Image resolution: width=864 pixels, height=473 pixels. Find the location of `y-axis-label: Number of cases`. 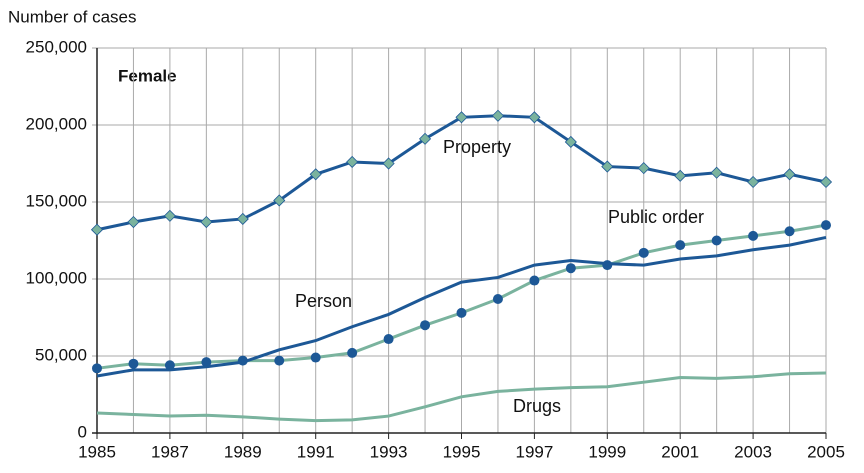

y-axis-label: Number of cases is located at coordinates (72, 16).